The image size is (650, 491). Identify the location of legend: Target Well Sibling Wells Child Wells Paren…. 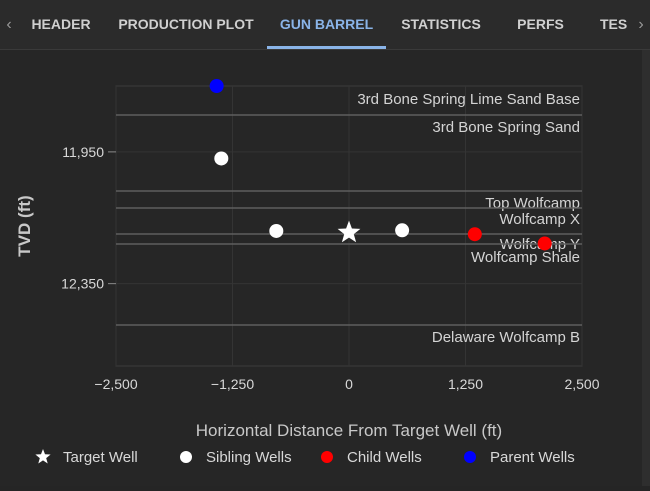
(305, 457).